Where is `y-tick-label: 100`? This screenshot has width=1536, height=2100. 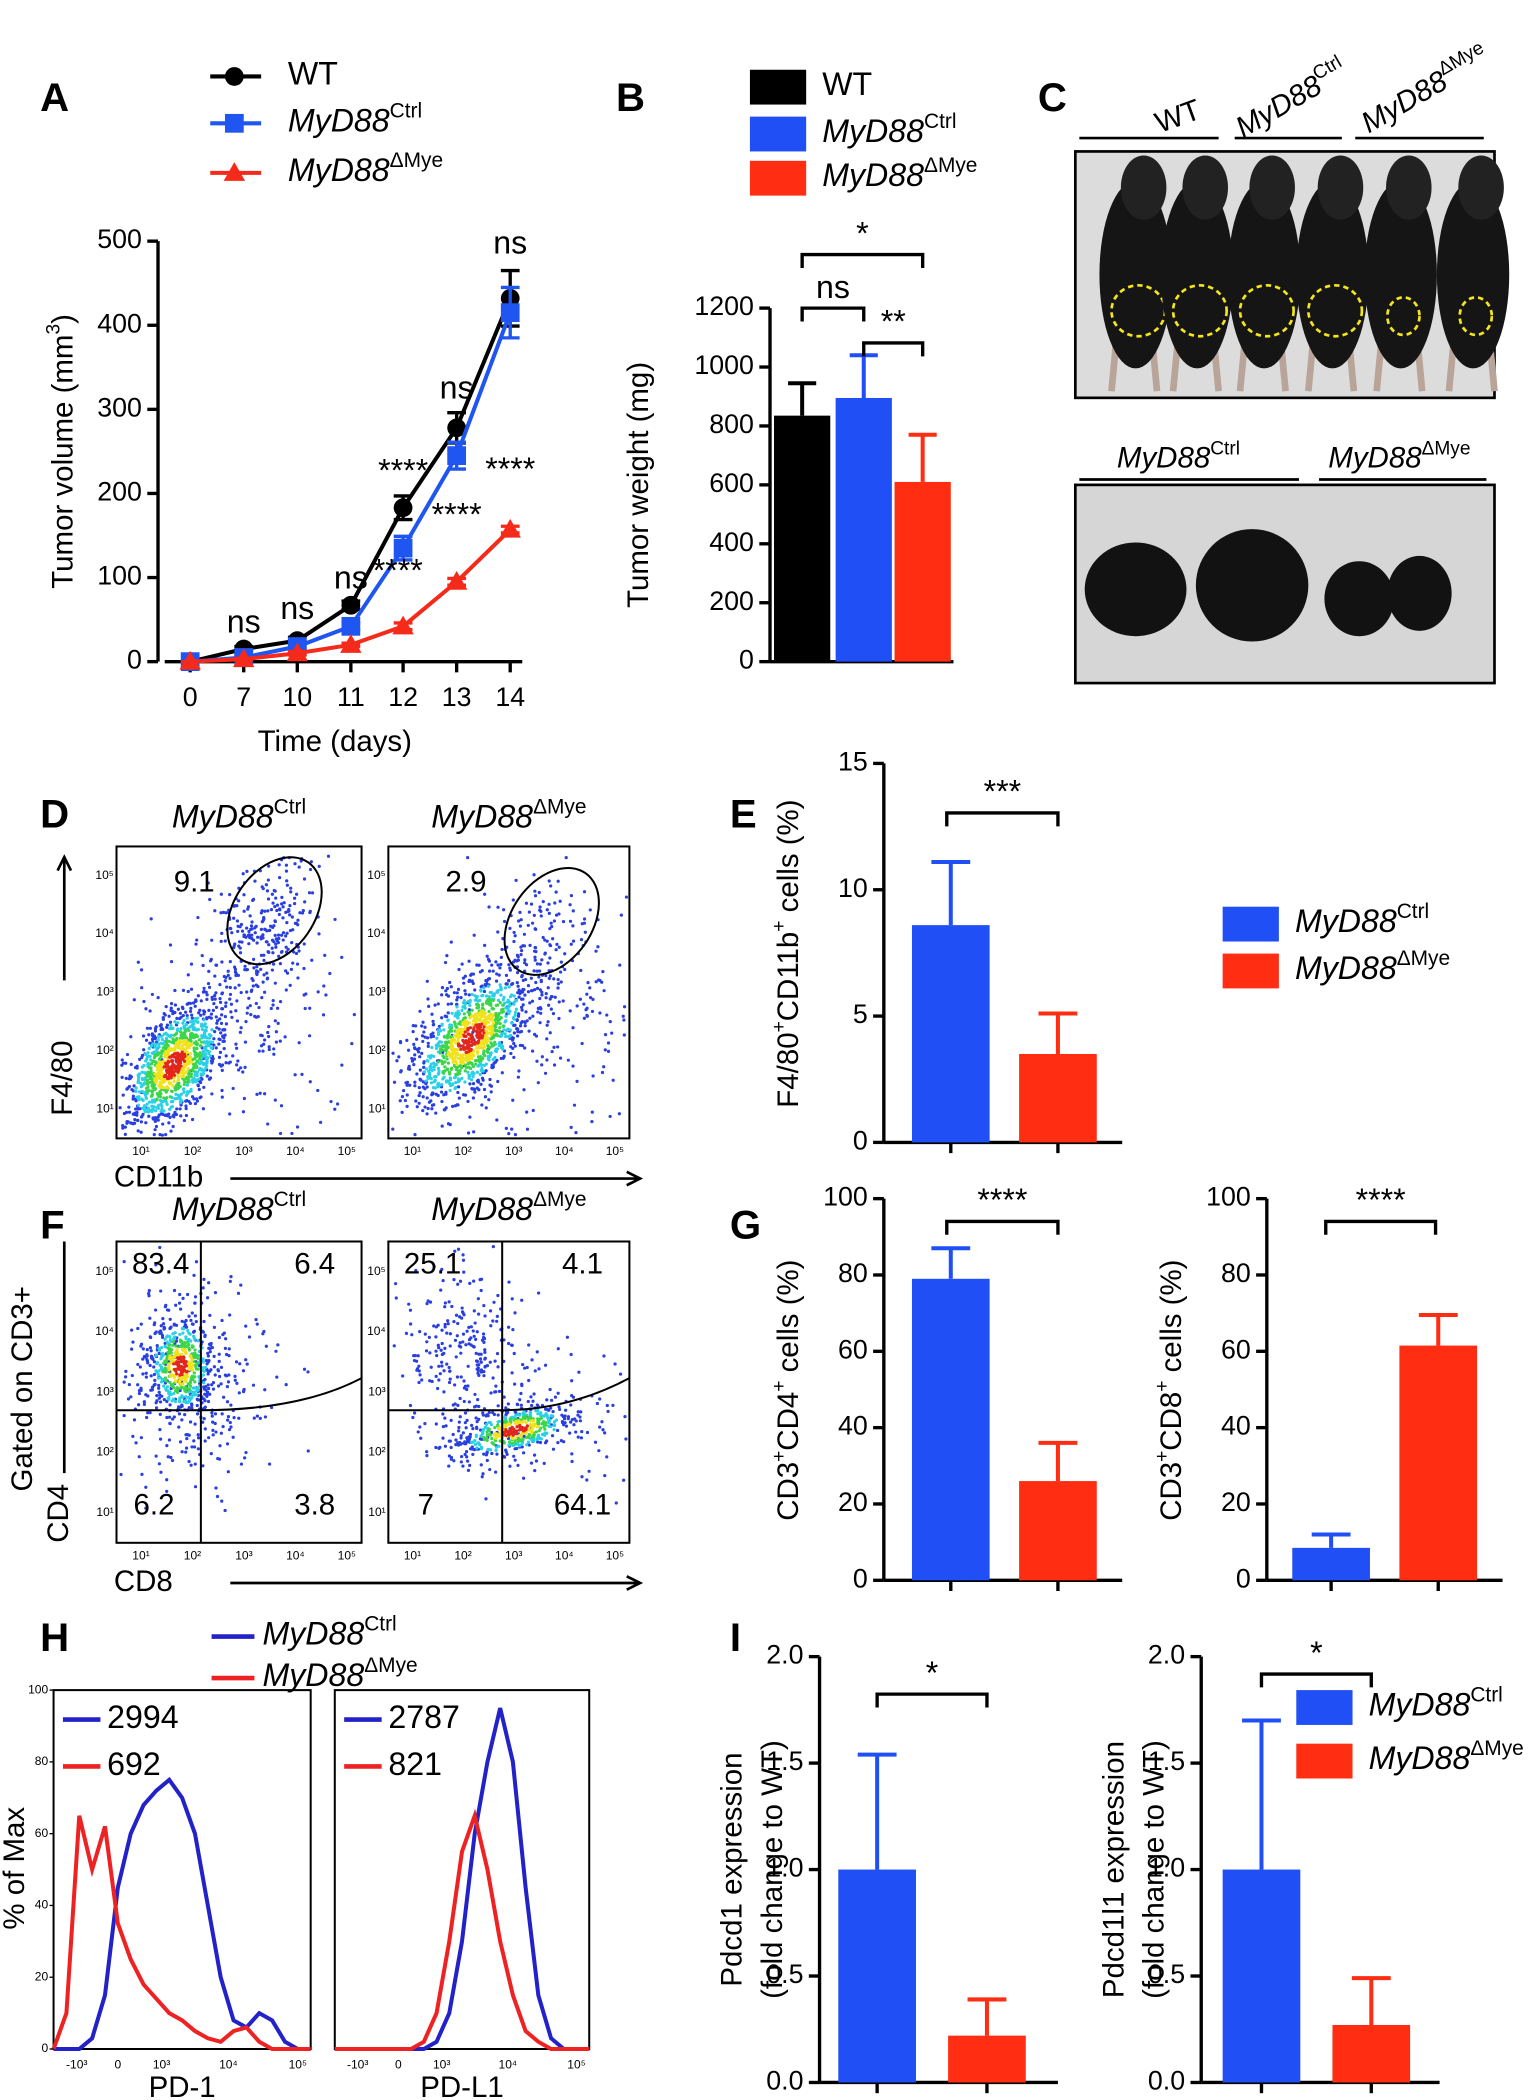
y-tick-label: 100 is located at coordinates (119, 576).